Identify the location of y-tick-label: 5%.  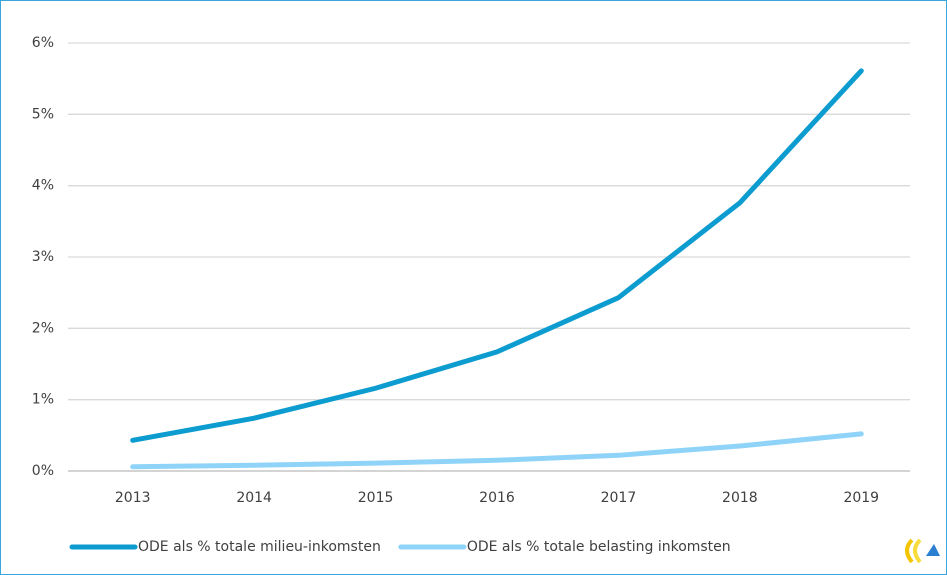
(43, 114).